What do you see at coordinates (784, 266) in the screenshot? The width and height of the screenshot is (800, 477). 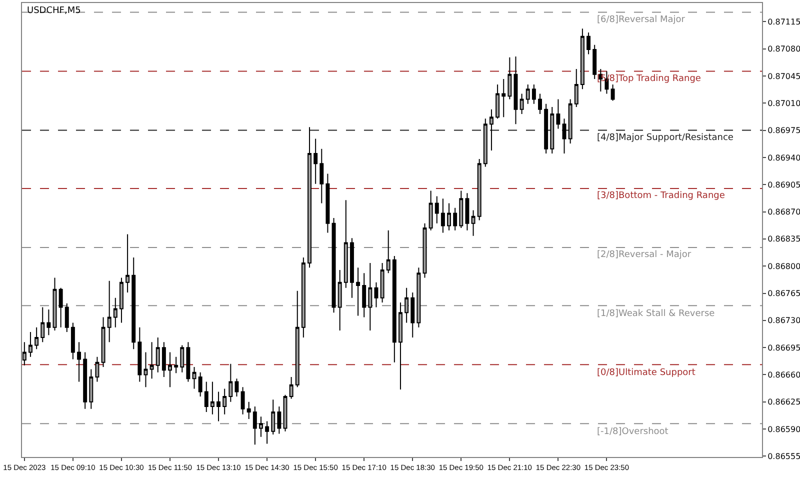 I see `y-tick-label: 0.86800` at bounding box center [784, 266].